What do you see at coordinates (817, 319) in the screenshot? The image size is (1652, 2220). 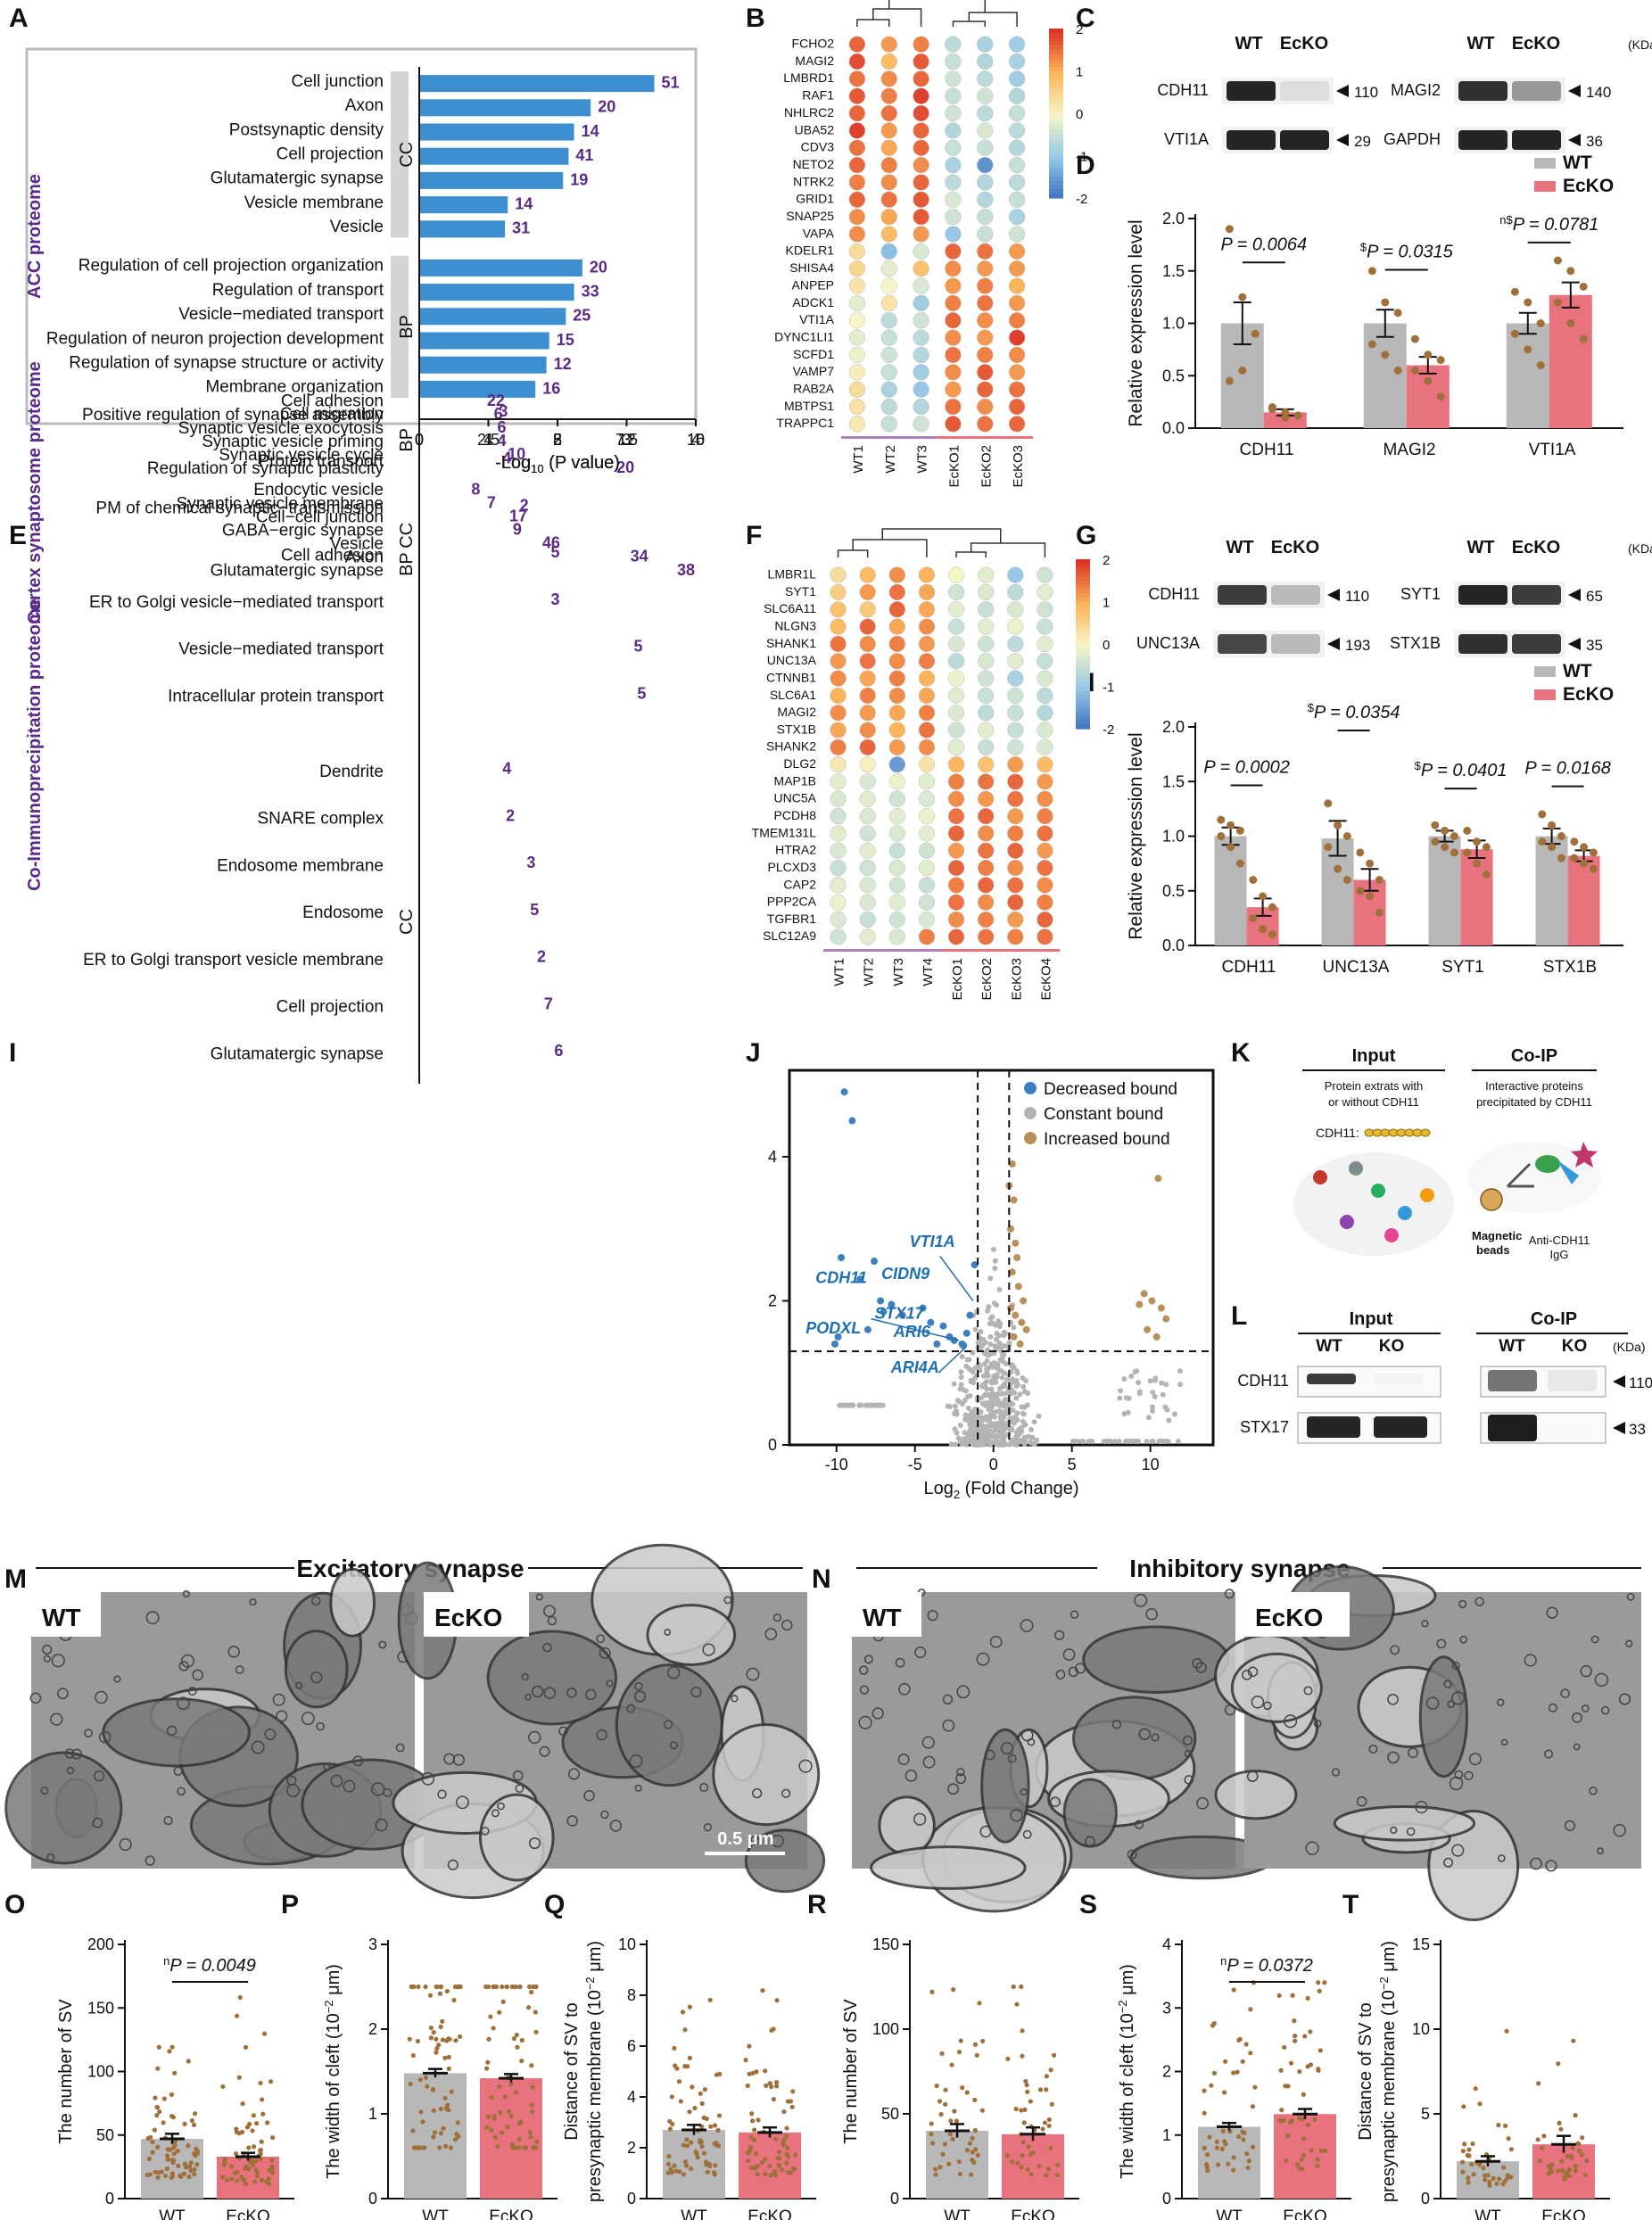 I see `gene-label: VTI1A` at bounding box center [817, 319].